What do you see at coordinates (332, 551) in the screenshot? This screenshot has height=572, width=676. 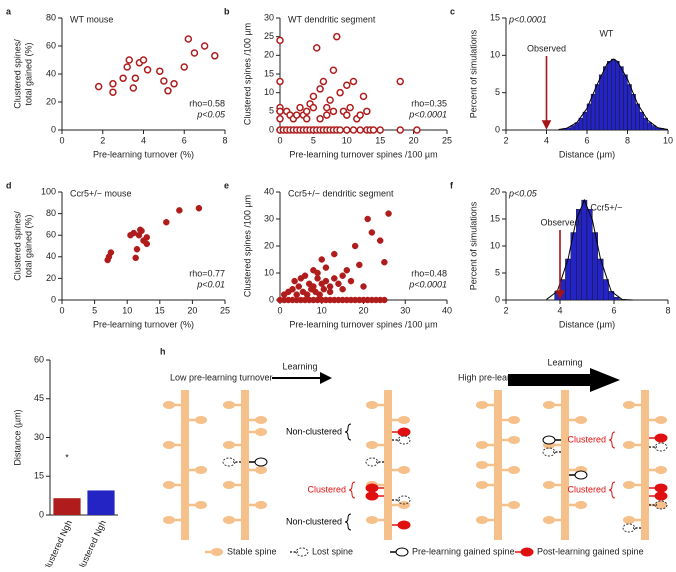 I see `legend-label: Lost spine` at bounding box center [332, 551].